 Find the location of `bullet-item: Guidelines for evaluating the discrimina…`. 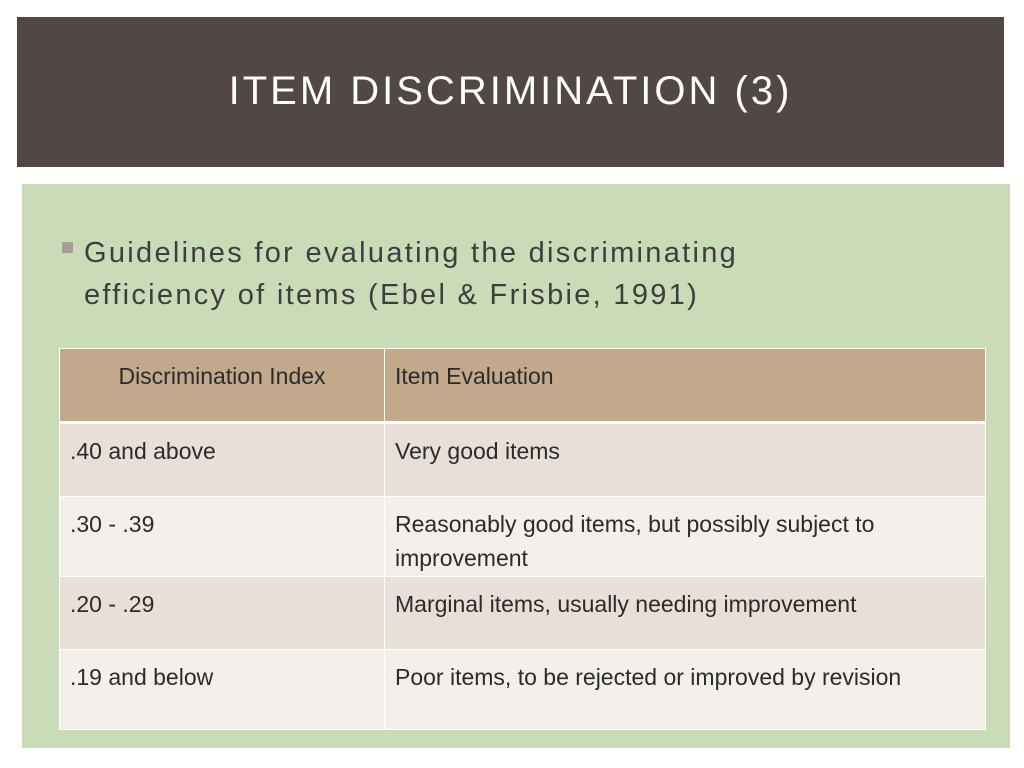

bullet-item: Guidelines for evaluating the discrimina… is located at coordinates (512, 274).